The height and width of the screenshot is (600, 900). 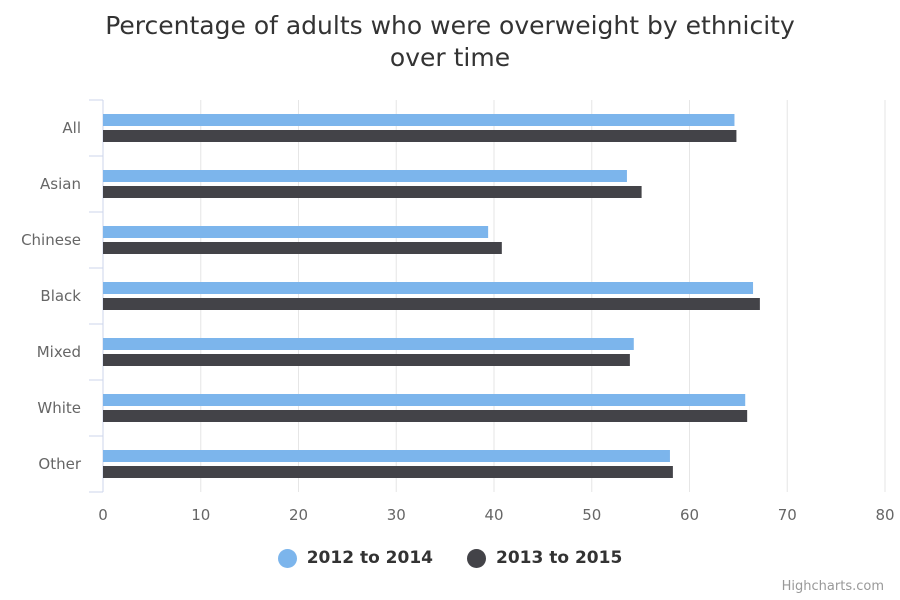 What do you see at coordinates (298, 515) in the screenshot?
I see `x-tick-label-20: 20` at bounding box center [298, 515].